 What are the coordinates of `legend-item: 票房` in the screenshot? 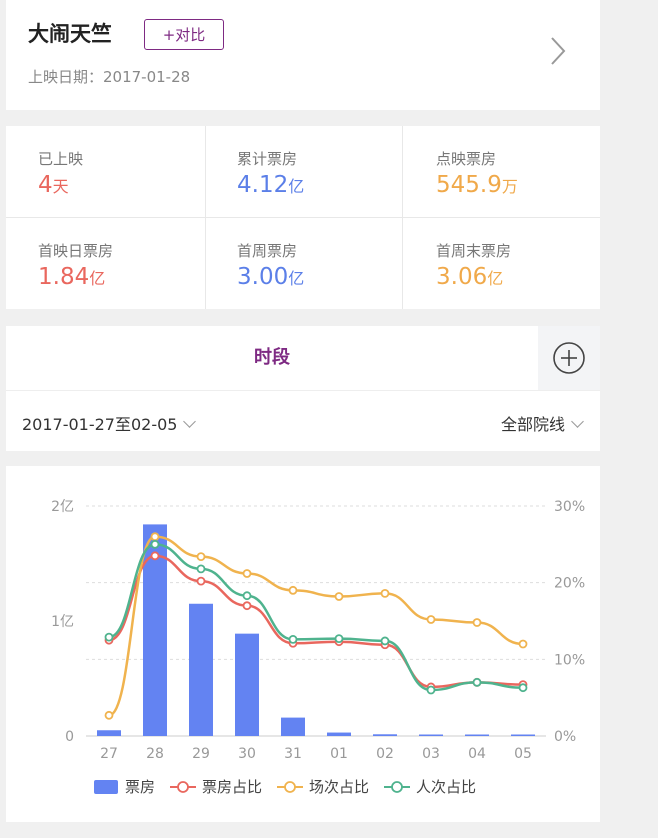 It's located at (124, 786).